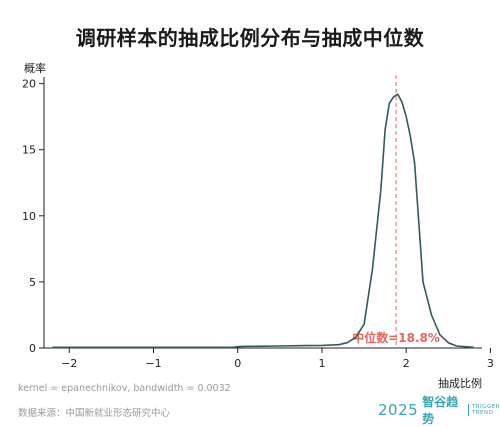 This screenshot has height=427, width=500. What do you see at coordinates (35, 68) in the screenshot?
I see `y-axis-label: 概率` at bounding box center [35, 68].